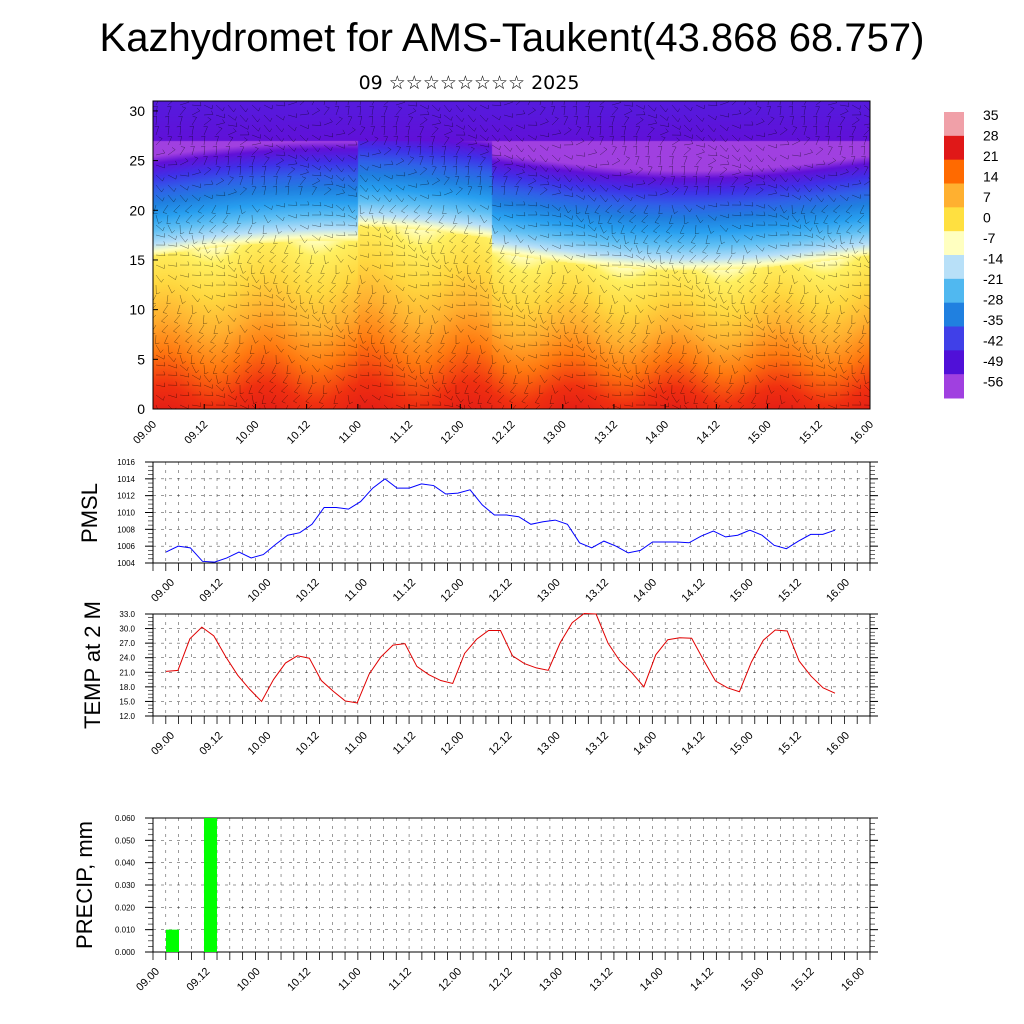 This screenshot has width=1024, height=1024. Describe the element at coordinates (991, 156) in the screenshot. I see `colorbar-label: 21` at that location.